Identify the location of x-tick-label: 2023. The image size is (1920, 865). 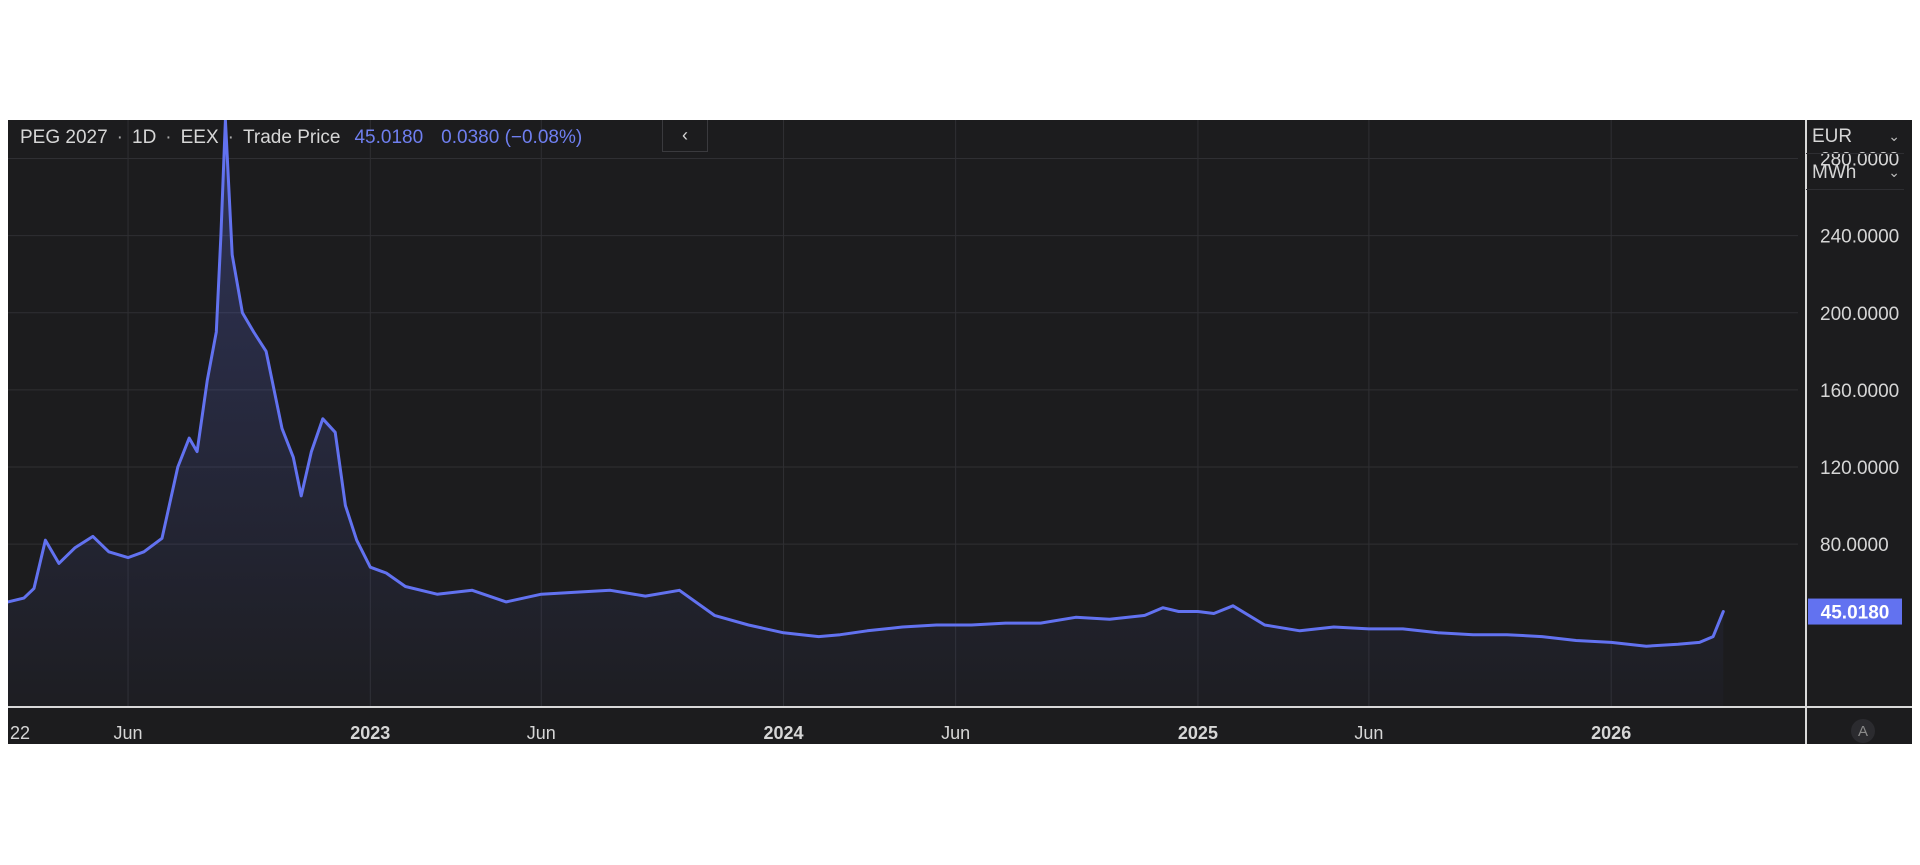
(370, 733).